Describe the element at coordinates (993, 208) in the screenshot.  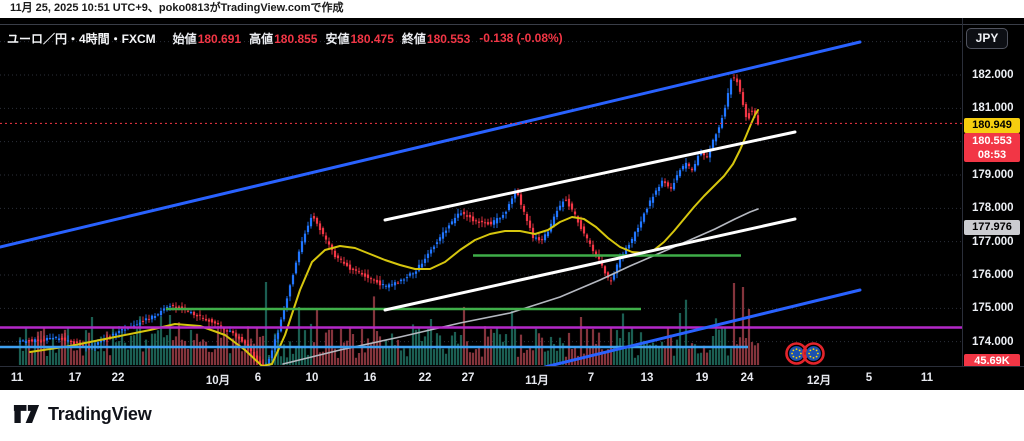
I see `price-axis-label: 178.000` at that location.